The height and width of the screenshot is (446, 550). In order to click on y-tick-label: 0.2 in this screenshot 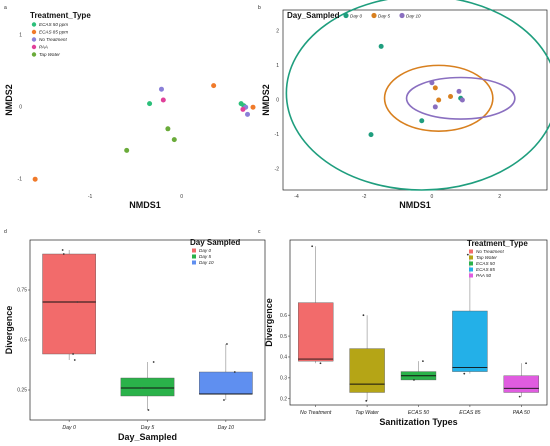, I will do `click(283, 399)`.